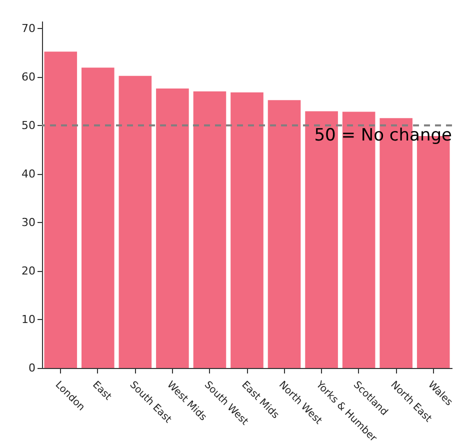 The width and height of the screenshot is (455, 446). What do you see at coordinates (29, 173) in the screenshot?
I see `y-tick-label: 40` at bounding box center [29, 173].